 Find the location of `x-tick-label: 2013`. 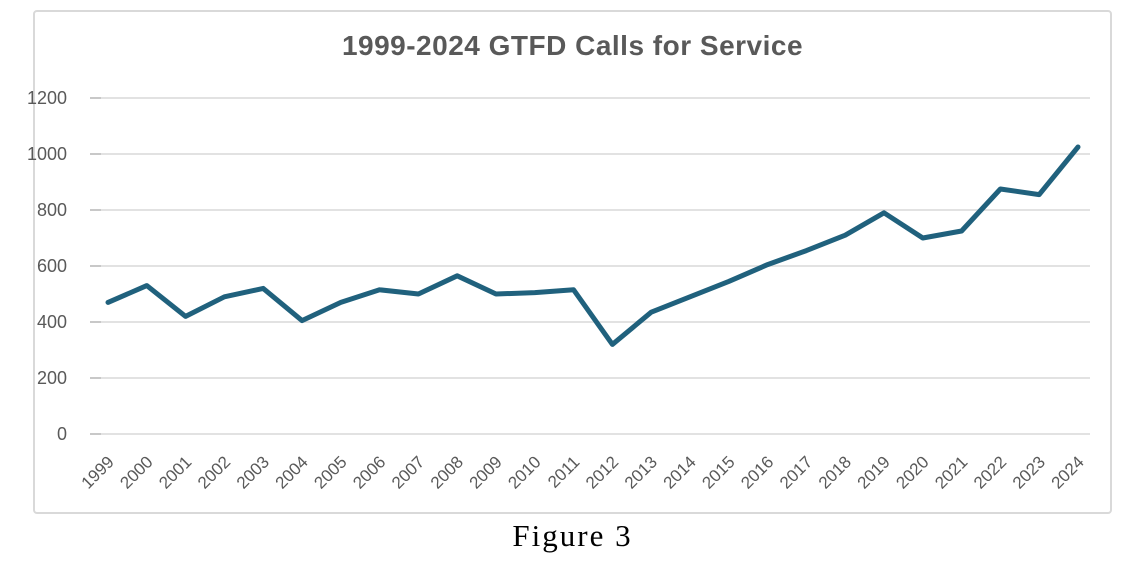

x-tick-label: 2013 is located at coordinates (641, 472).